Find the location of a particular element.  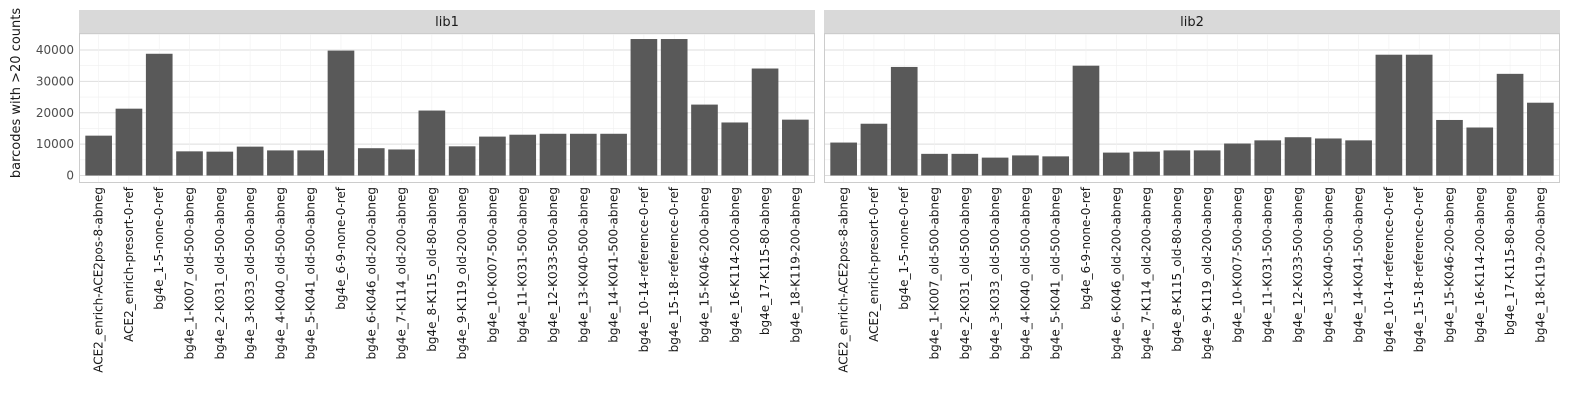

x-tick-label: bg4e_18-K119-200-abneg is located at coordinates (1540, 265).